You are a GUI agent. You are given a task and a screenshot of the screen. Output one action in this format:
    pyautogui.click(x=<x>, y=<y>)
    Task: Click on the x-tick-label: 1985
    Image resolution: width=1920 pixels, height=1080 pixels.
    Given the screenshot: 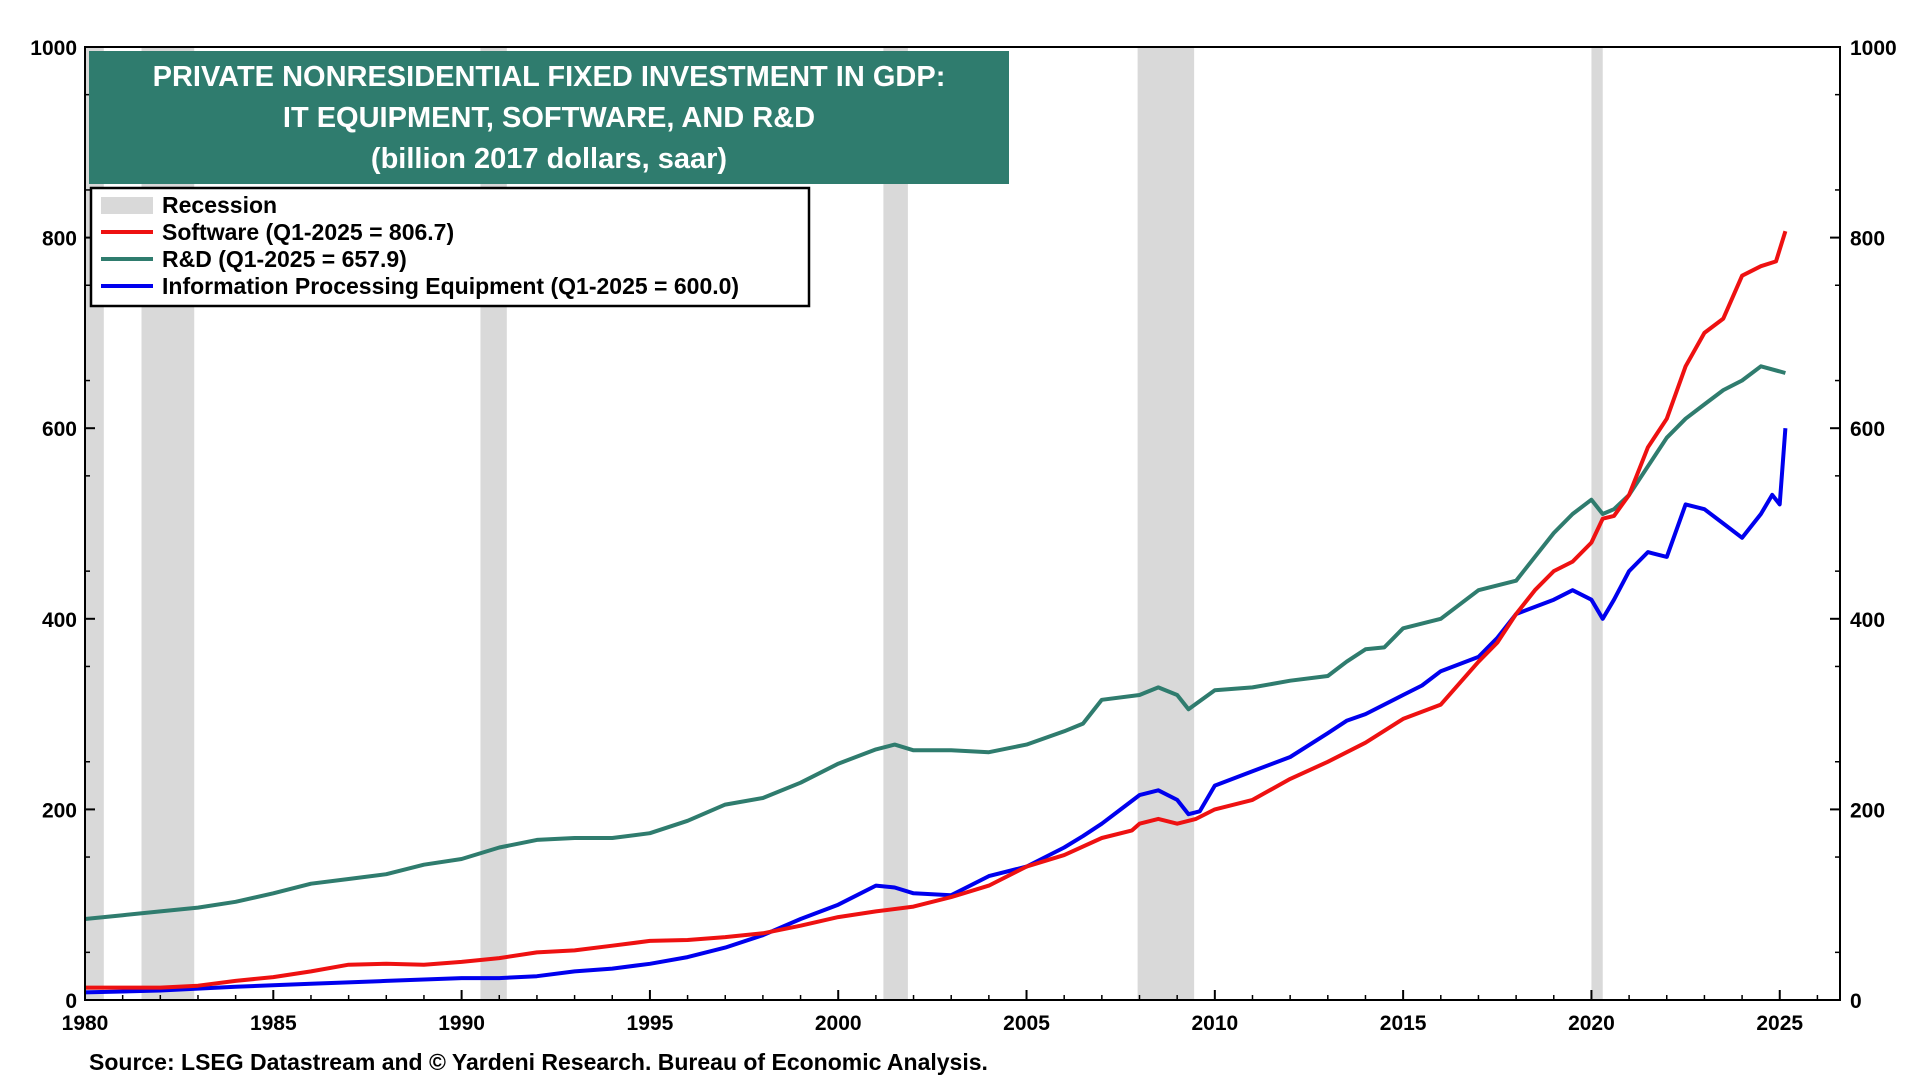 What is the action you would take?
    pyautogui.click(x=273, y=1023)
    